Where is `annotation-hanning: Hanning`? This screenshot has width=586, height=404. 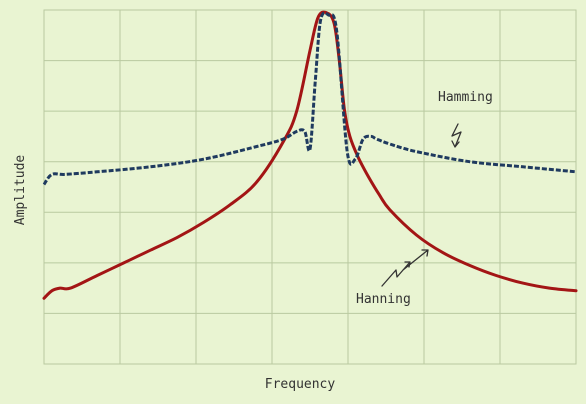 annotation-hanning: Hanning is located at coordinates (383, 299).